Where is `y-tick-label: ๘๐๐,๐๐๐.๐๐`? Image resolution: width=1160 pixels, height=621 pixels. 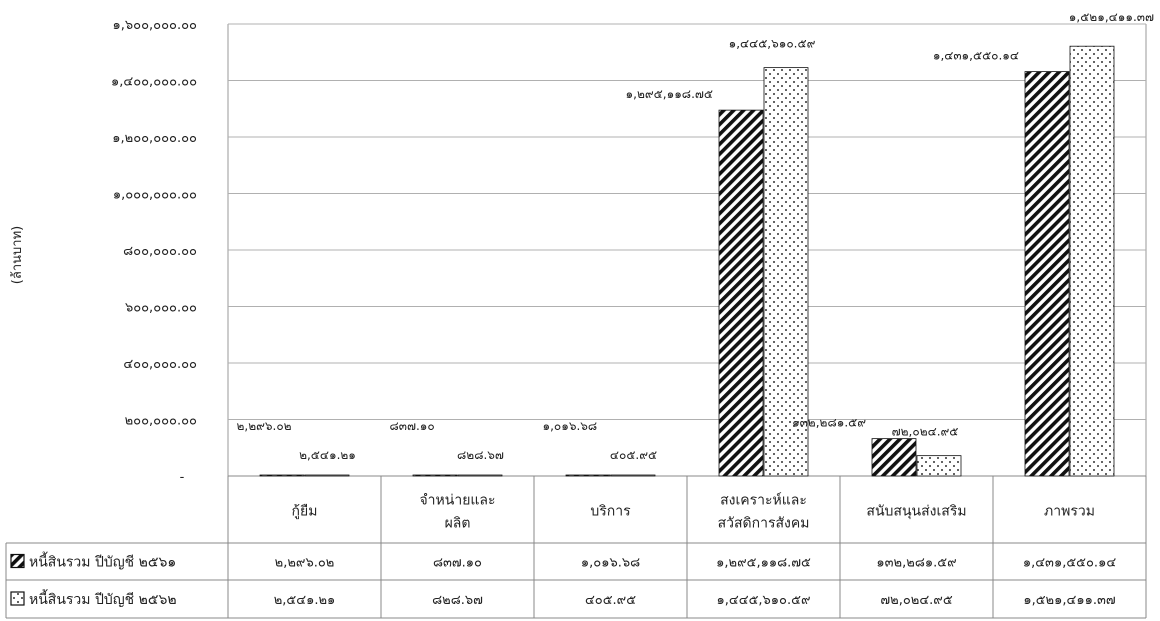
y-tick-label: ๘๐๐,๐๐๐.๐๐ is located at coordinates (160, 251).